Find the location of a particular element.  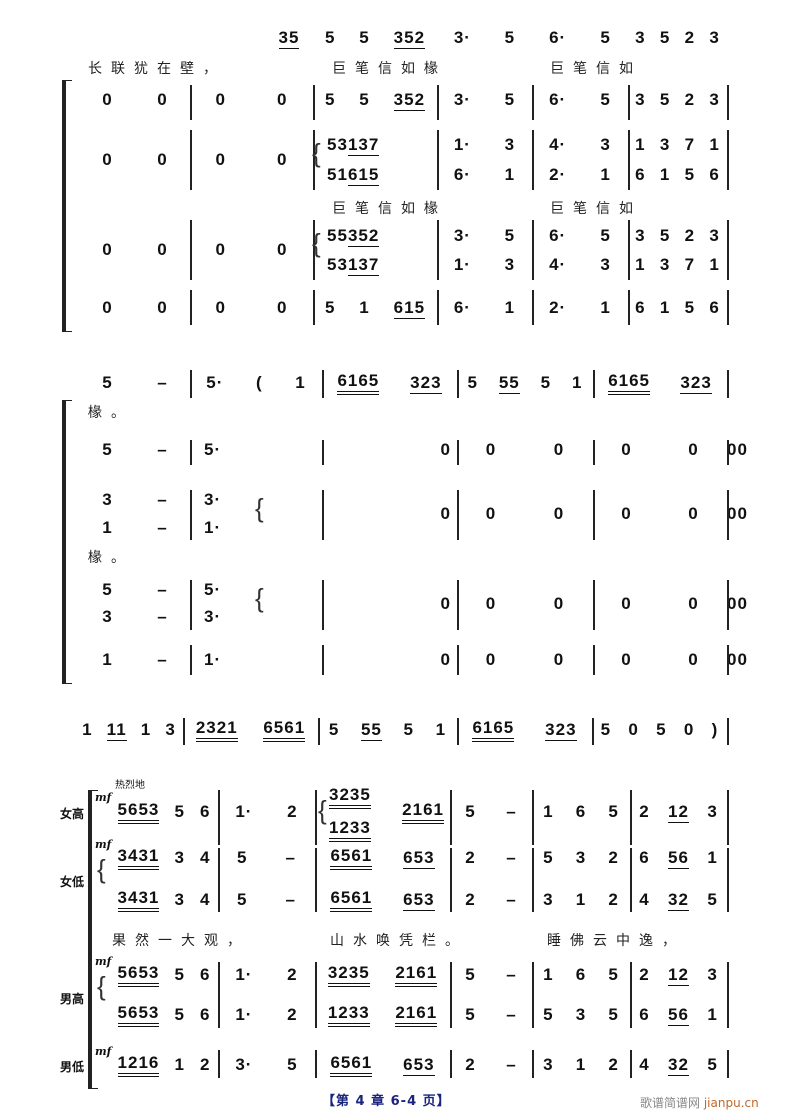

note: 1233 is located at coordinates (348, 1015).